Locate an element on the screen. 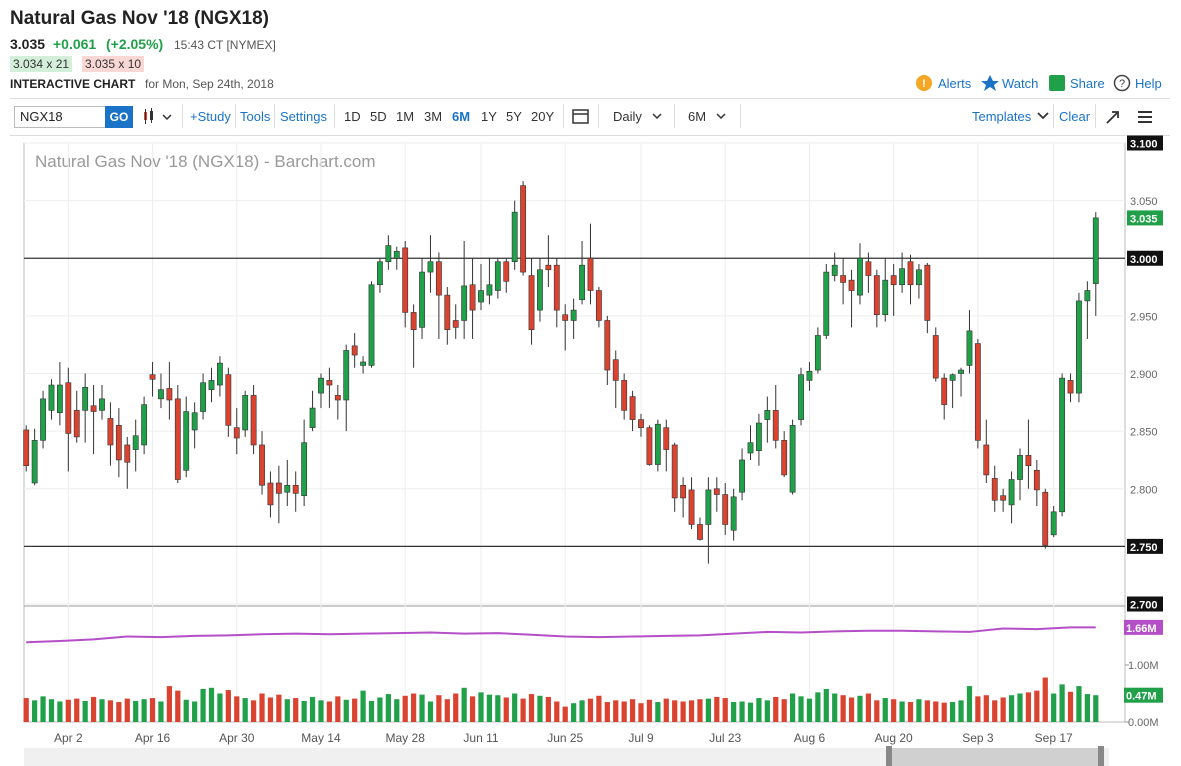 Image resolution: width=1181 pixels, height=766 pixels. period: 6M is located at coordinates (697, 116).